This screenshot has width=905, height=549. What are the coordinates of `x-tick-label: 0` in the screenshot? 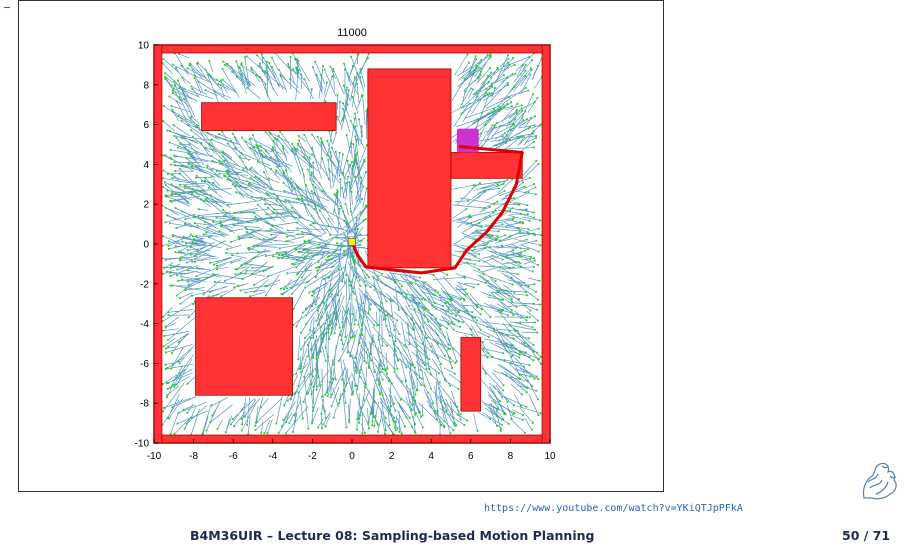 It's located at (352, 456).